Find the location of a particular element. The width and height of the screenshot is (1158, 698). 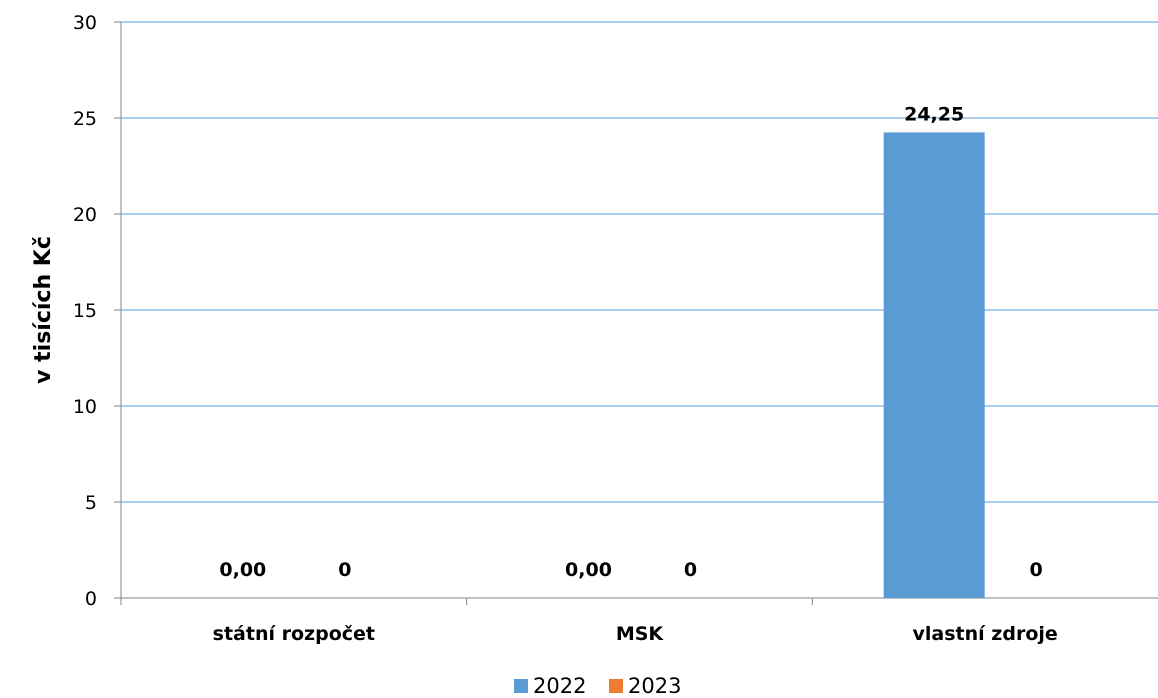

legend-swatch-2022 is located at coordinates (521, 686).